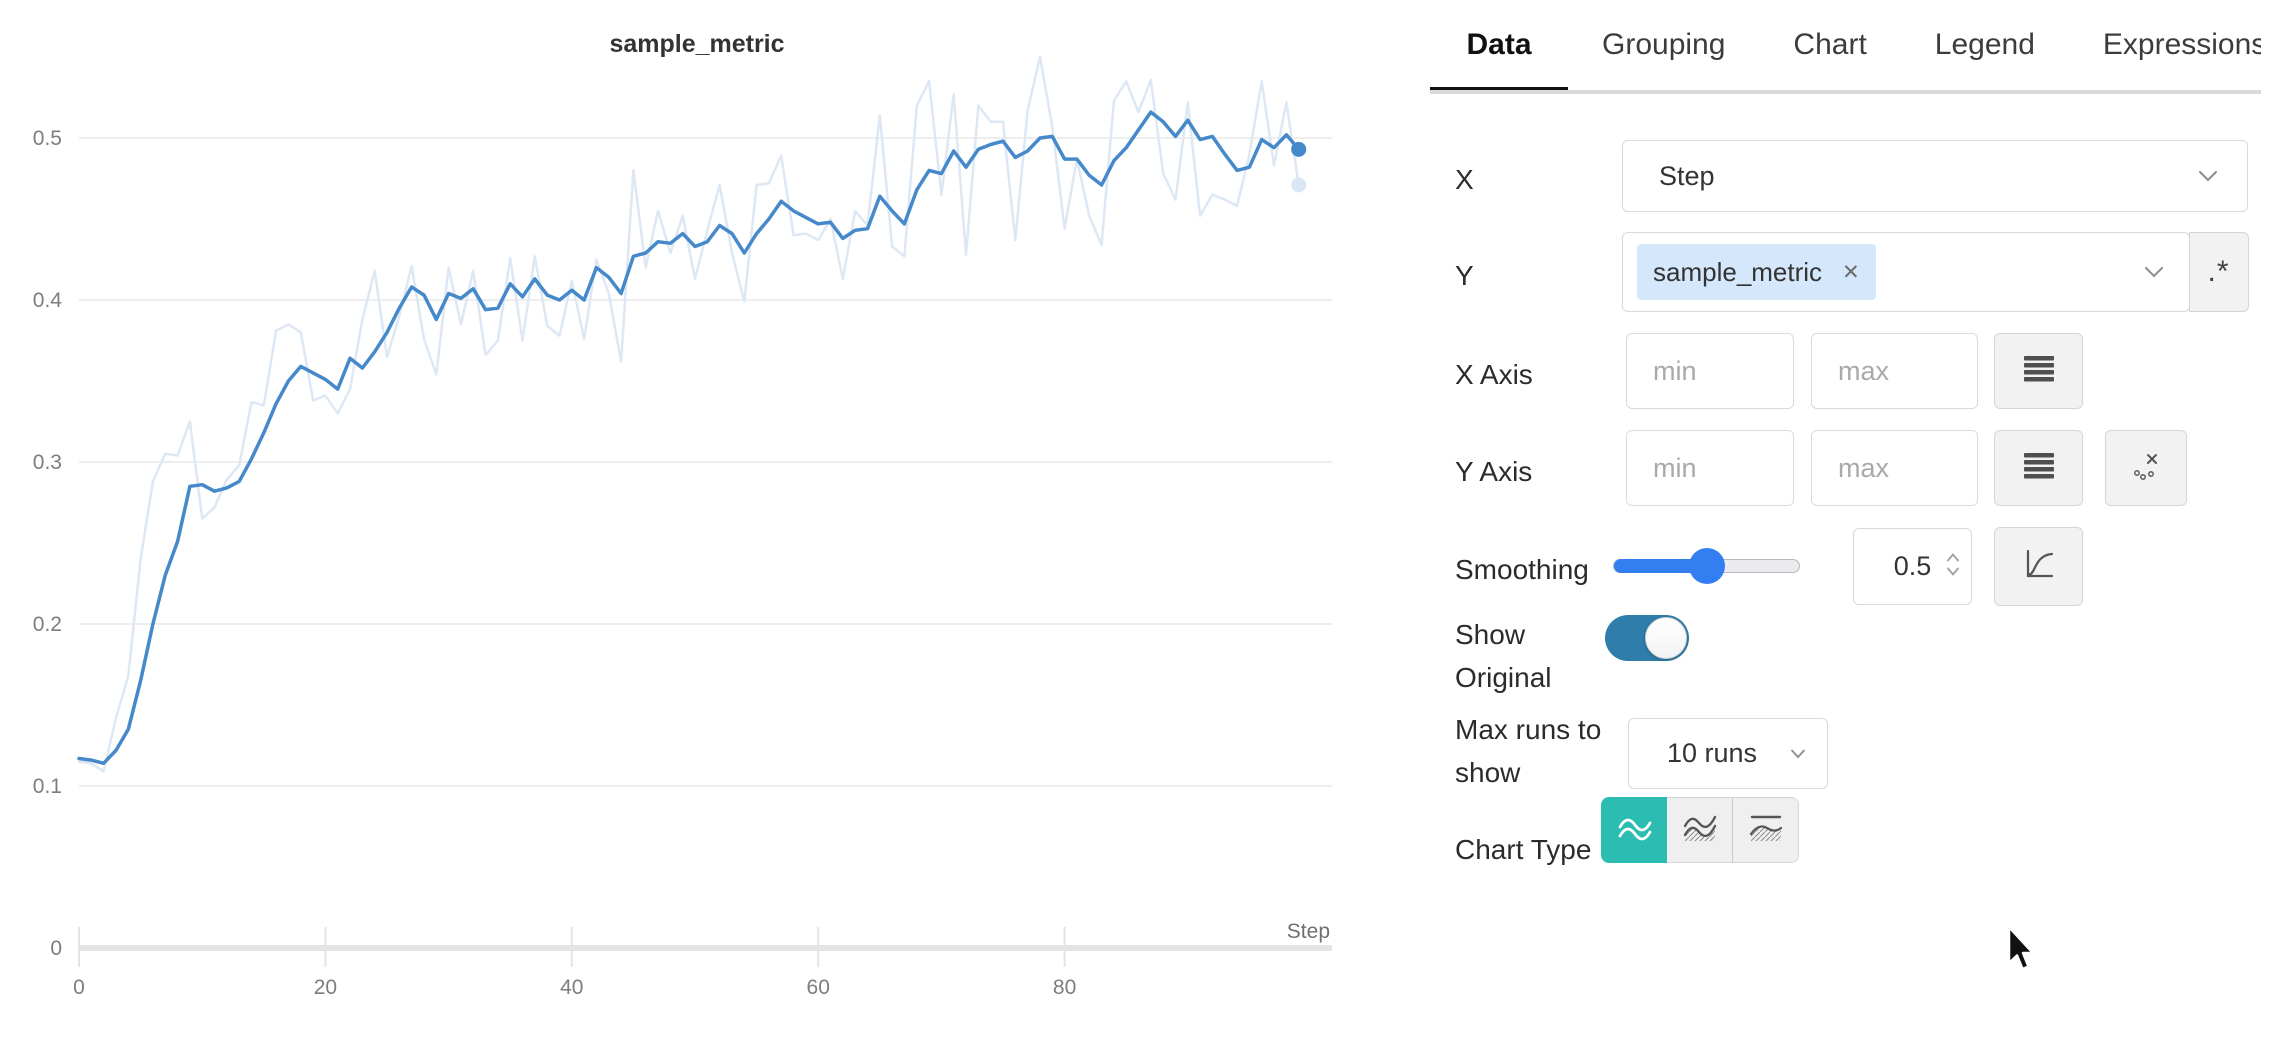  I want to click on chart-type-area-button, so click(1700, 830).